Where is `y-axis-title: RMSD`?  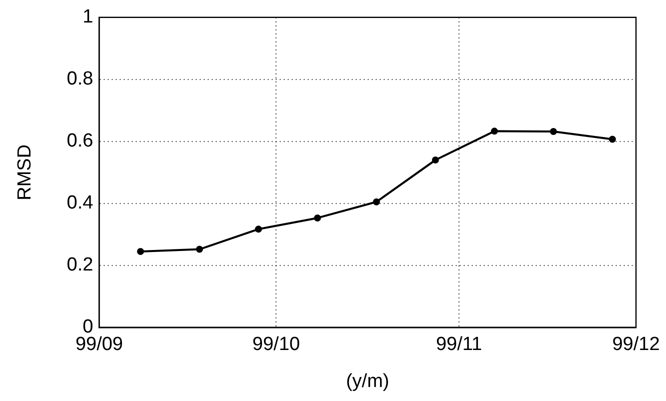
y-axis-title: RMSD is located at coordinates (25, 172).